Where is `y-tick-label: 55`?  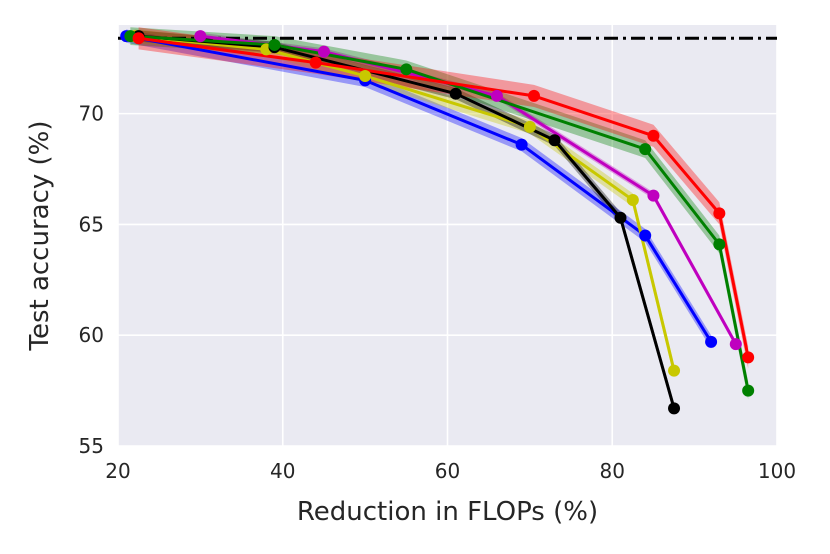
y-tick-label: 55 is located at coordinates (91, 446).